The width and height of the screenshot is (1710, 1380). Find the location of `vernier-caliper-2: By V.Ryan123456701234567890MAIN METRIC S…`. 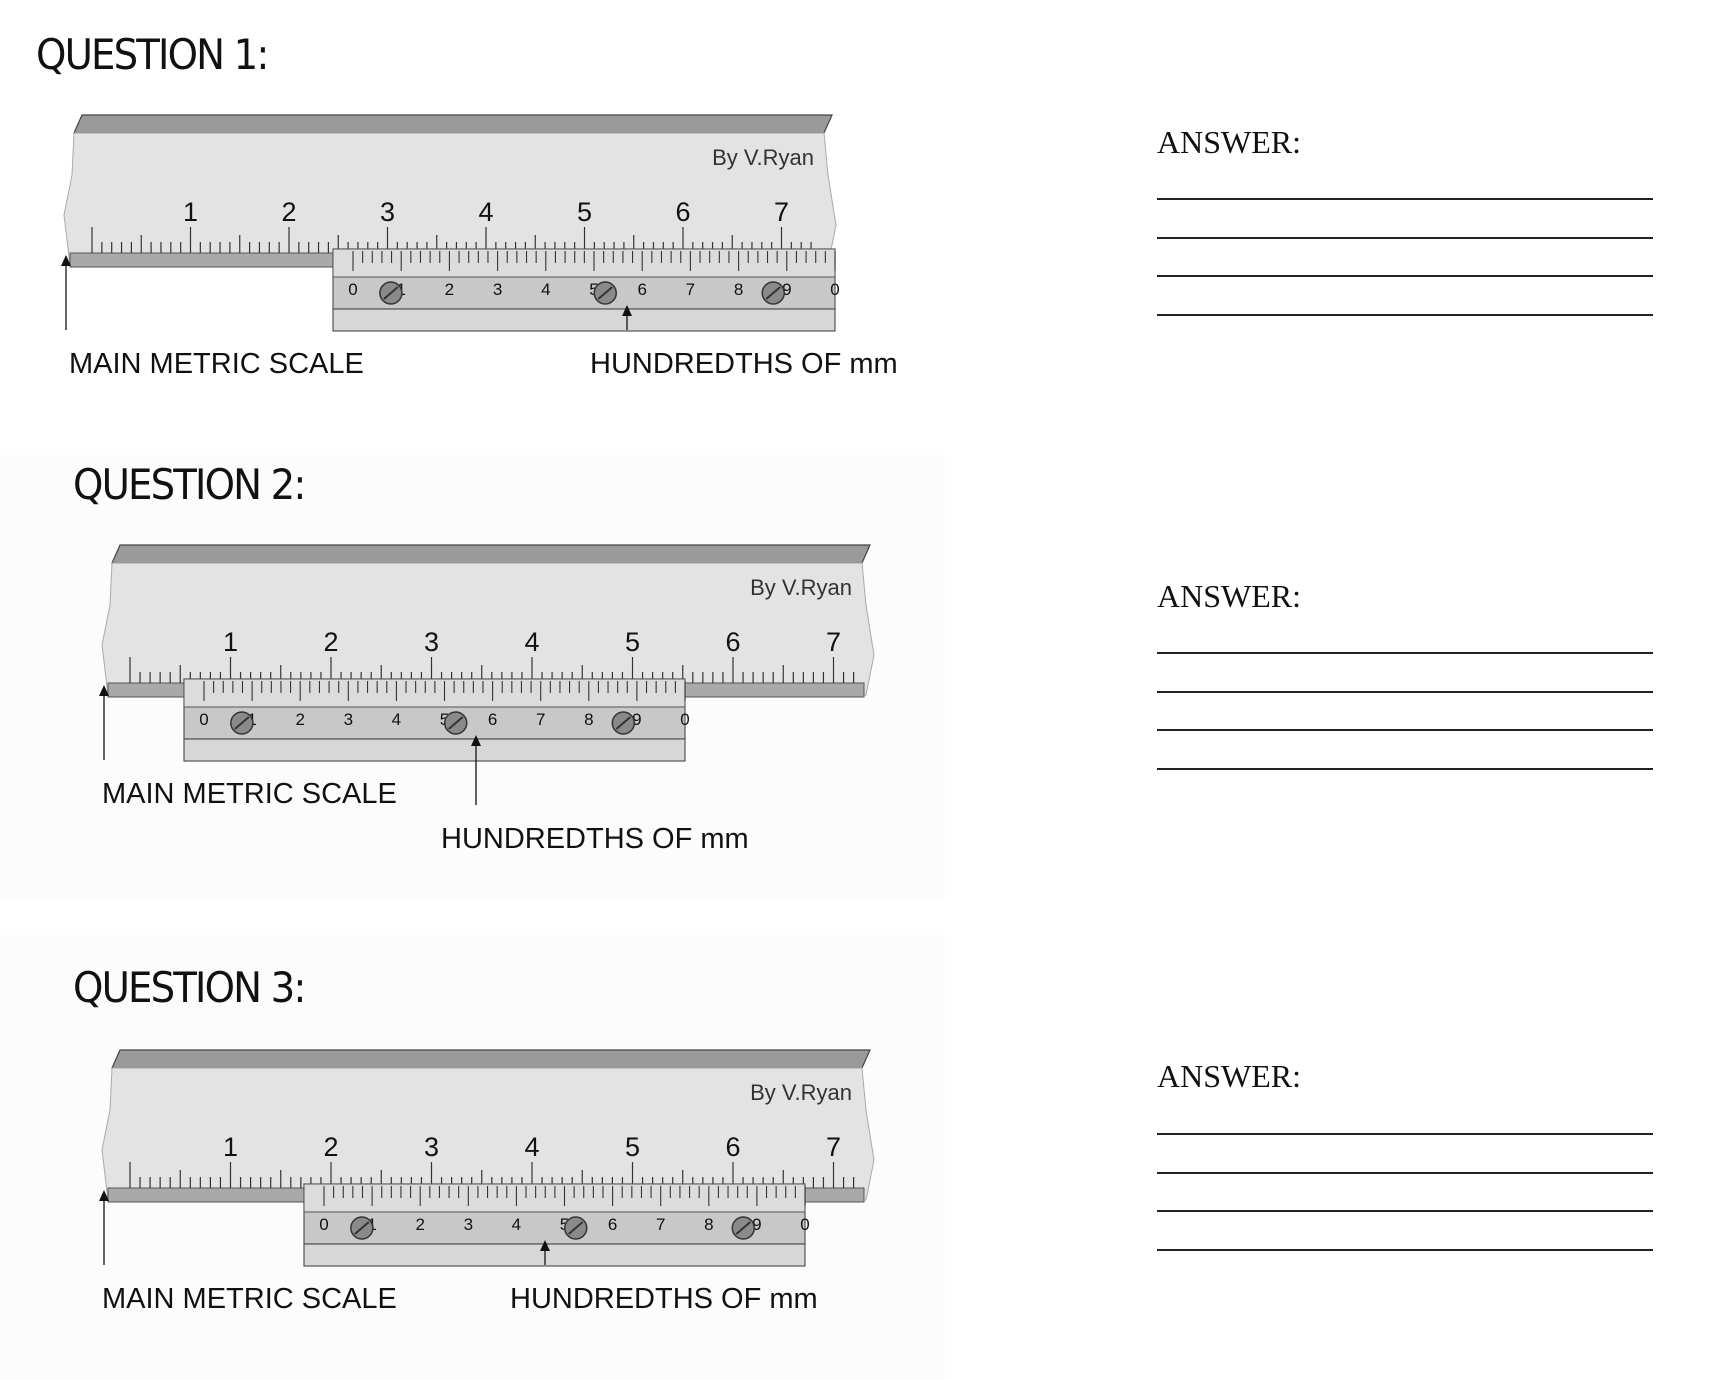

vernier-caliper-2: By V.Ryan123456701234567890MAIN METRIC S… is located at coordinates (487, 699).